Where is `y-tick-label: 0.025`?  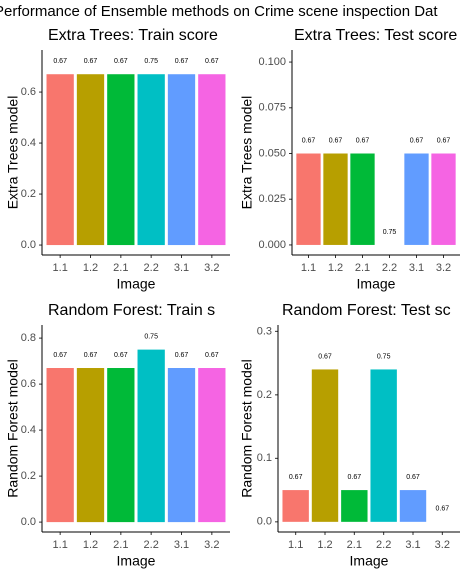 y-tick-label: 0.025 is located at coordinates (272, 199).